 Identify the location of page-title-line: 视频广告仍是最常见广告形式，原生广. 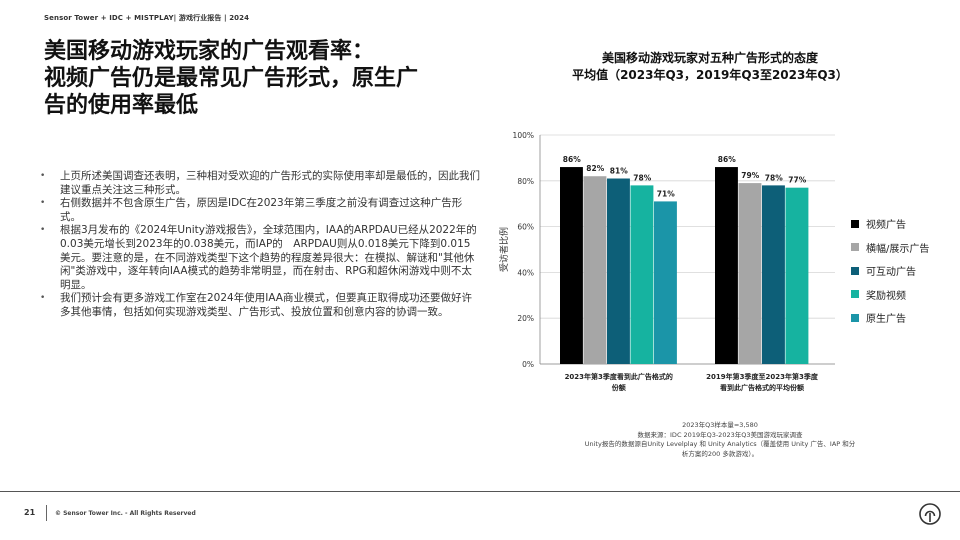
(231, 78).